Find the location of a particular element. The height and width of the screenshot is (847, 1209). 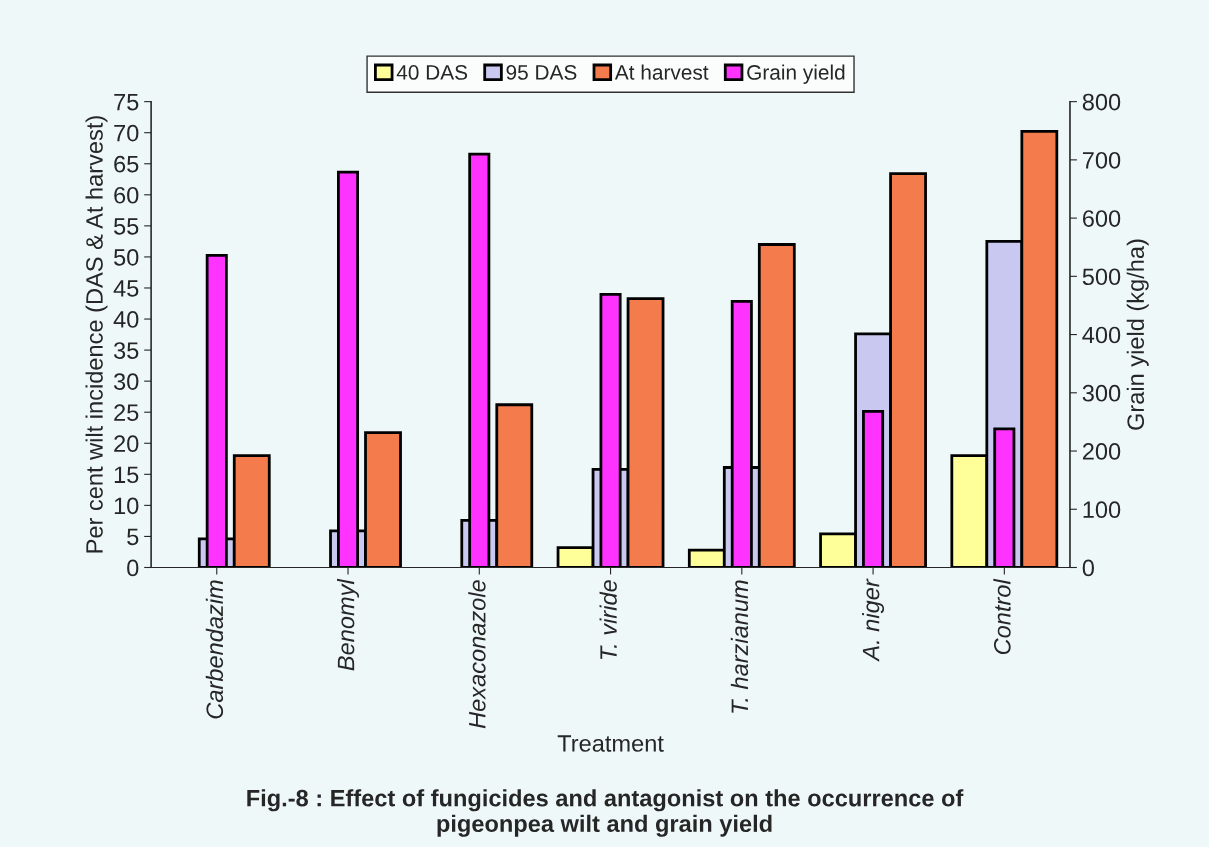

y-tick-label: 40 is located at coordinates (126, 319).